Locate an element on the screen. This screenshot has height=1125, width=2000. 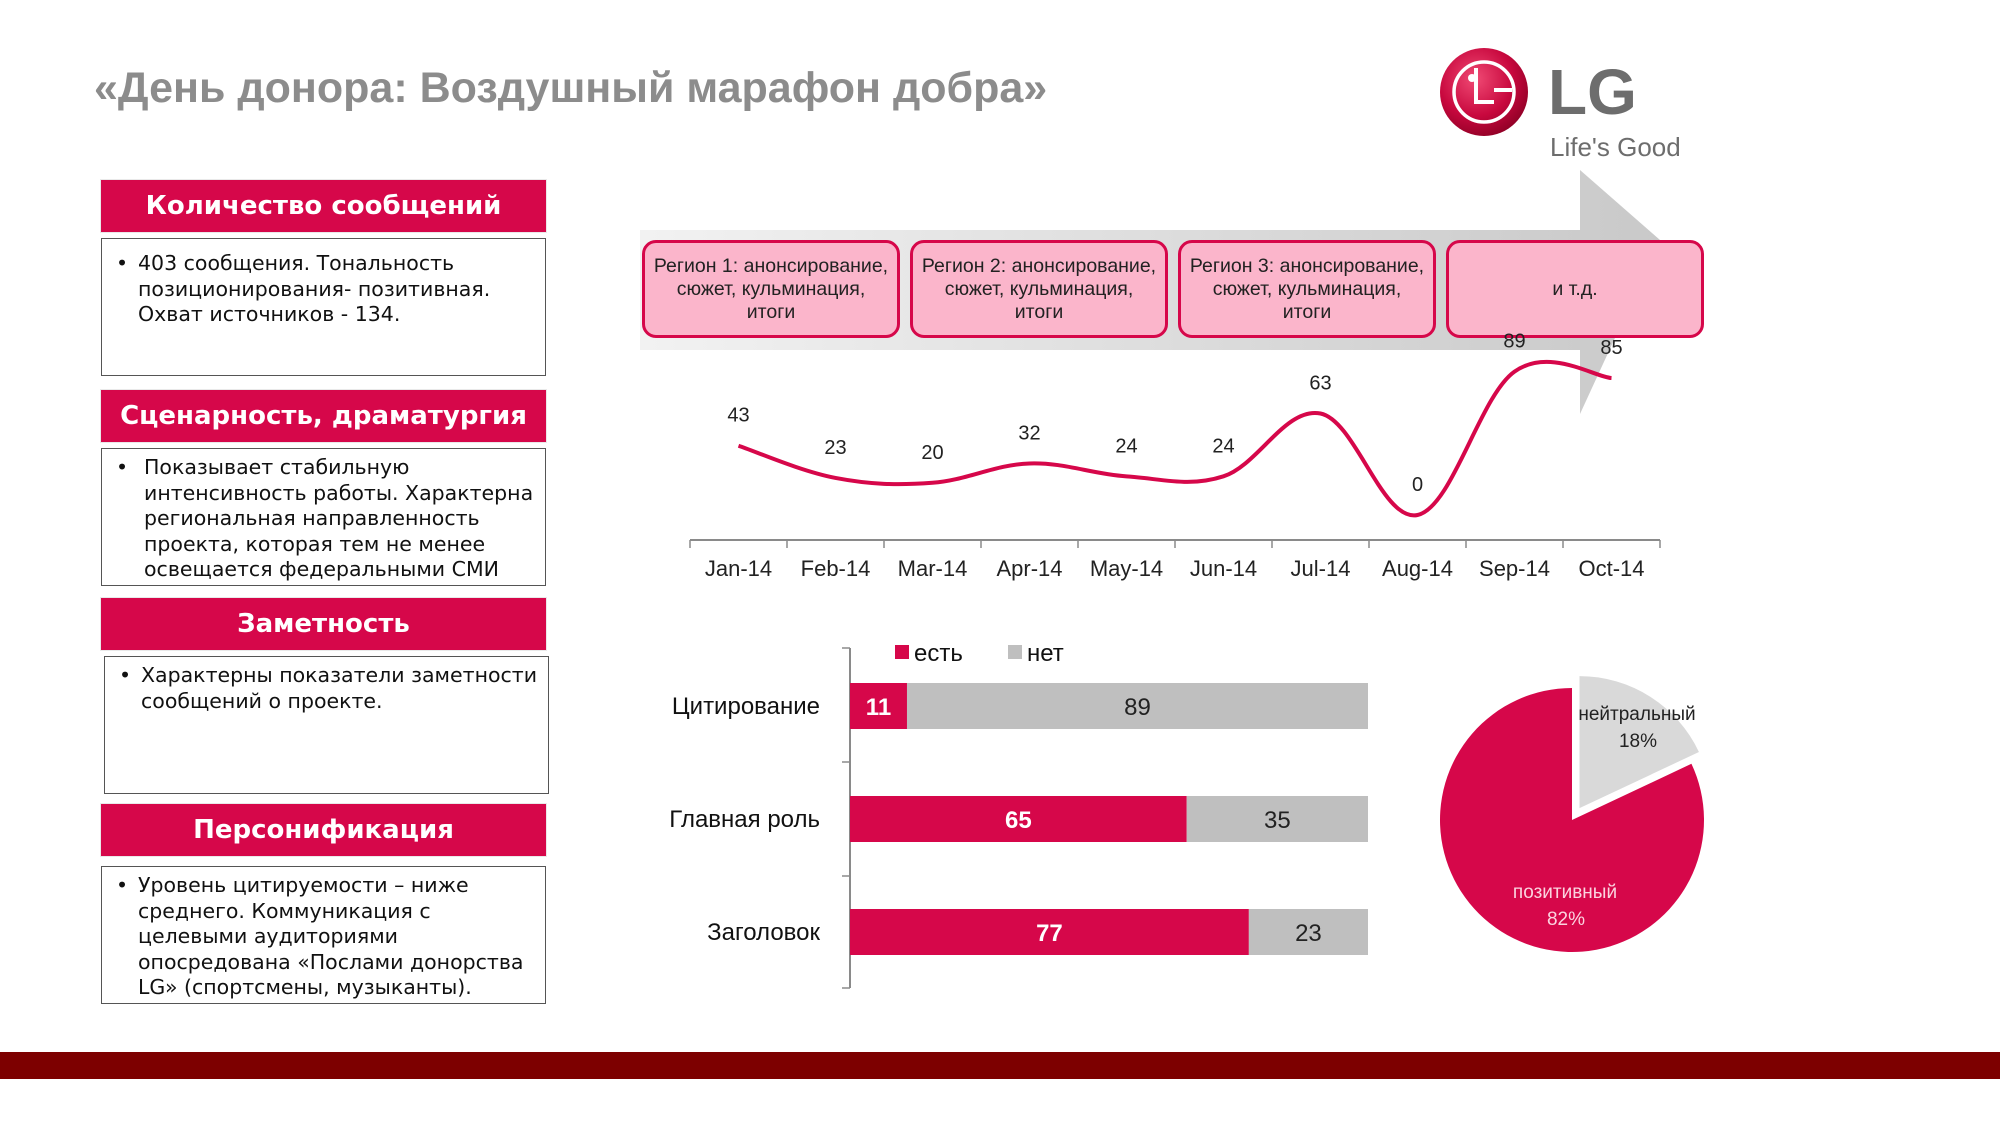
bar-value-label: 77 is located at coordinates (1049, 933).